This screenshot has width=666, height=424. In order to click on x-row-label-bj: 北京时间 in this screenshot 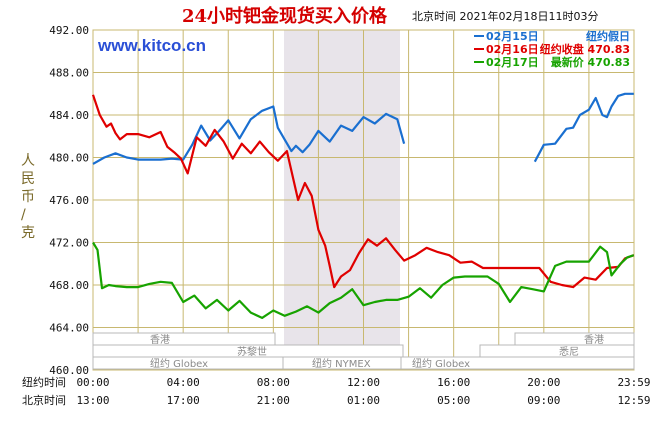, I will do `click(44, 400)`.